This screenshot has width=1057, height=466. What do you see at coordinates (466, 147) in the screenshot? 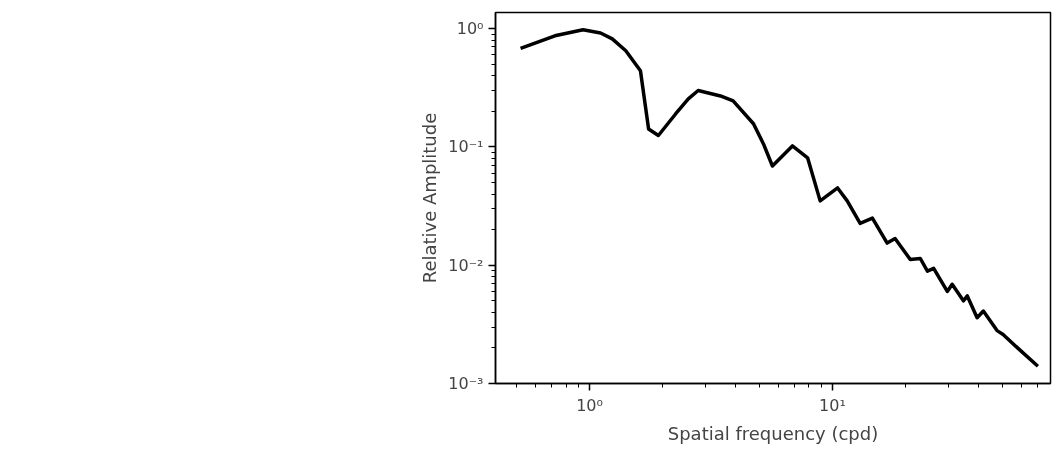
I see `y-tick-label: 10⁻¹` at bounding box center [466, 147].